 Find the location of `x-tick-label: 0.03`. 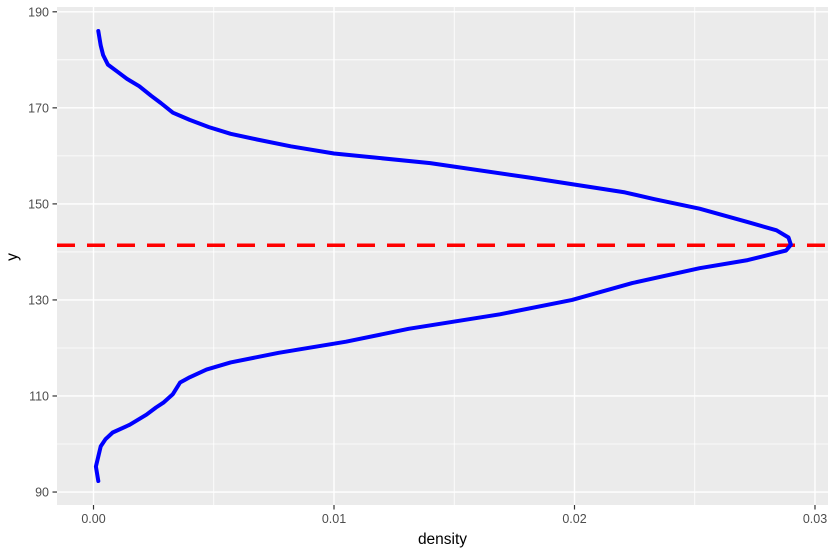

x-tick-label: 0.03 is located at coordinates (815, 519).